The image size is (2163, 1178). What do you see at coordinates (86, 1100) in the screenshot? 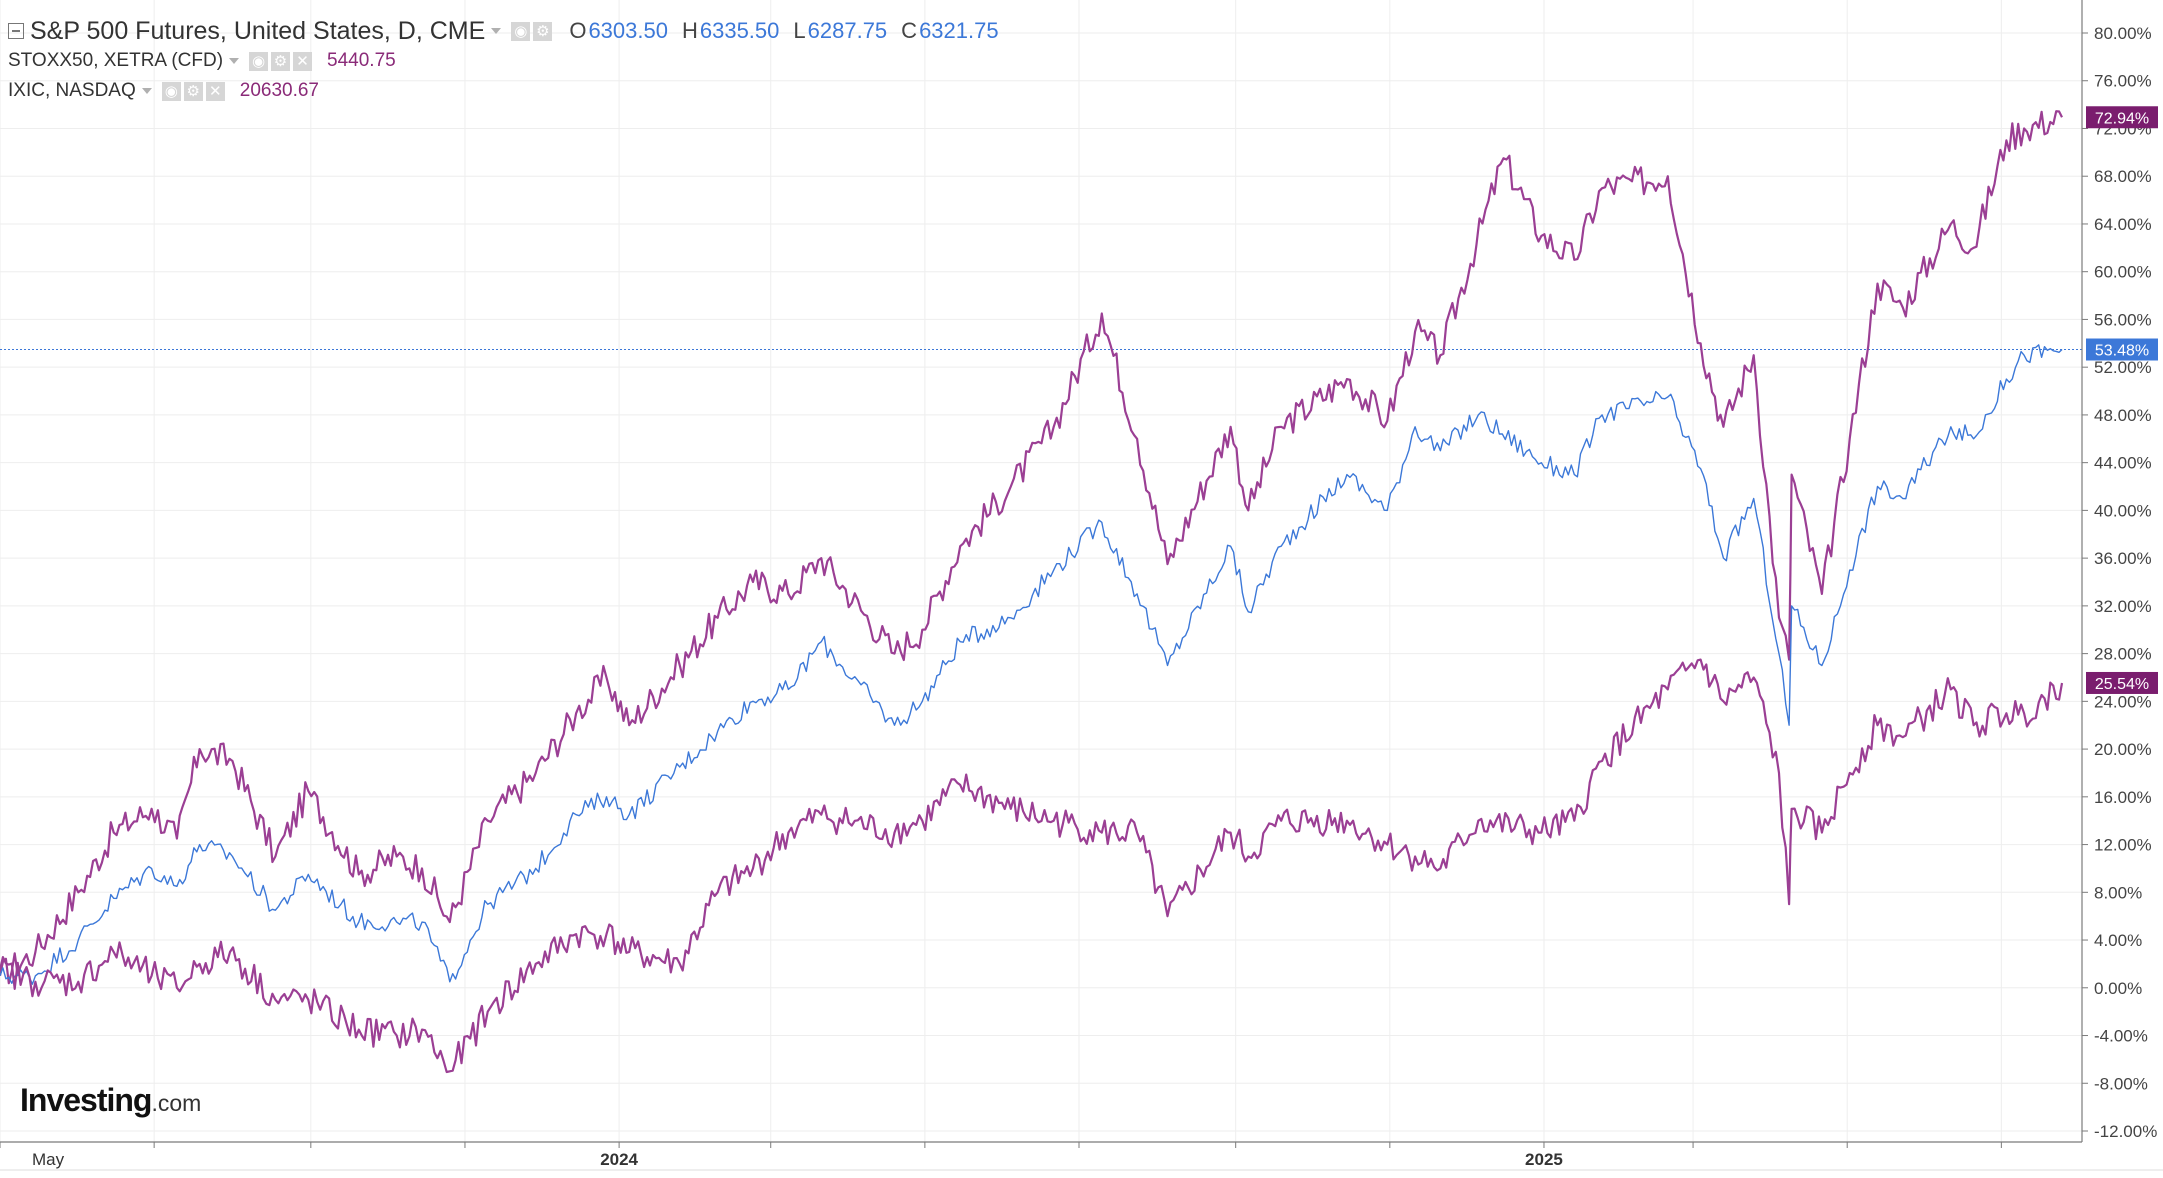
I see `logo-main: Investing` at bounding box center [86, 1100].